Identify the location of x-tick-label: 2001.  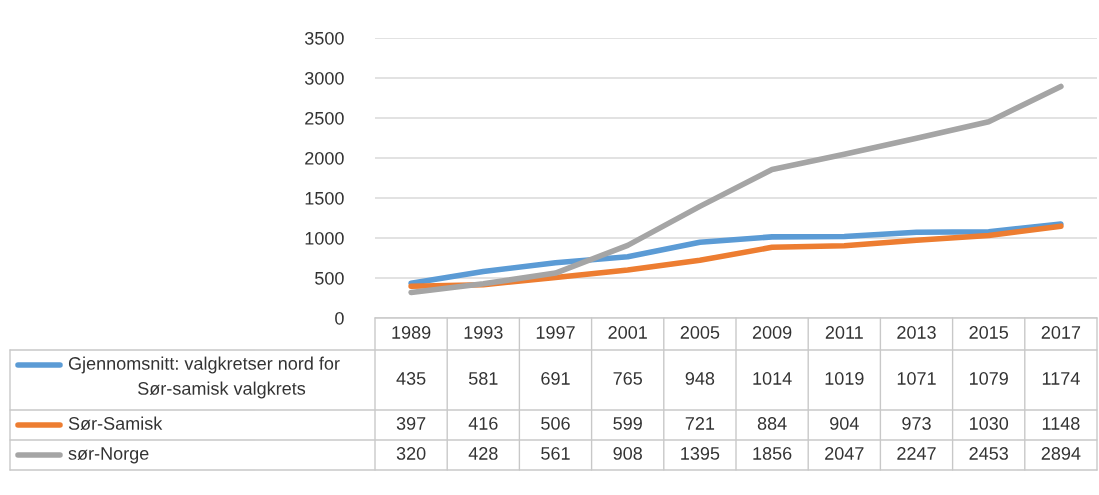
(627, 332).